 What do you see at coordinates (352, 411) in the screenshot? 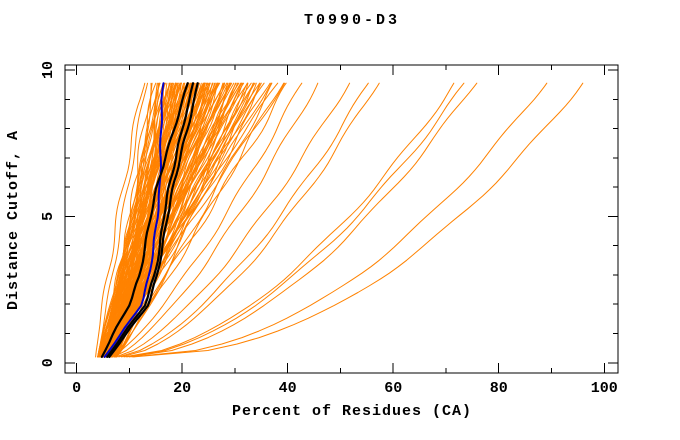
I see `x-axis-label: Percent of Residues (CA)` at bounding box center [352, 411].